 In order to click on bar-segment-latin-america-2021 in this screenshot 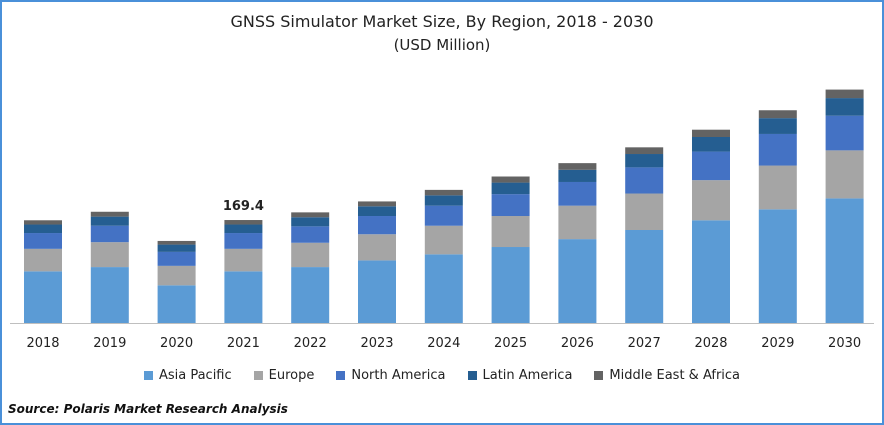, I will do `click(243, 229)`.